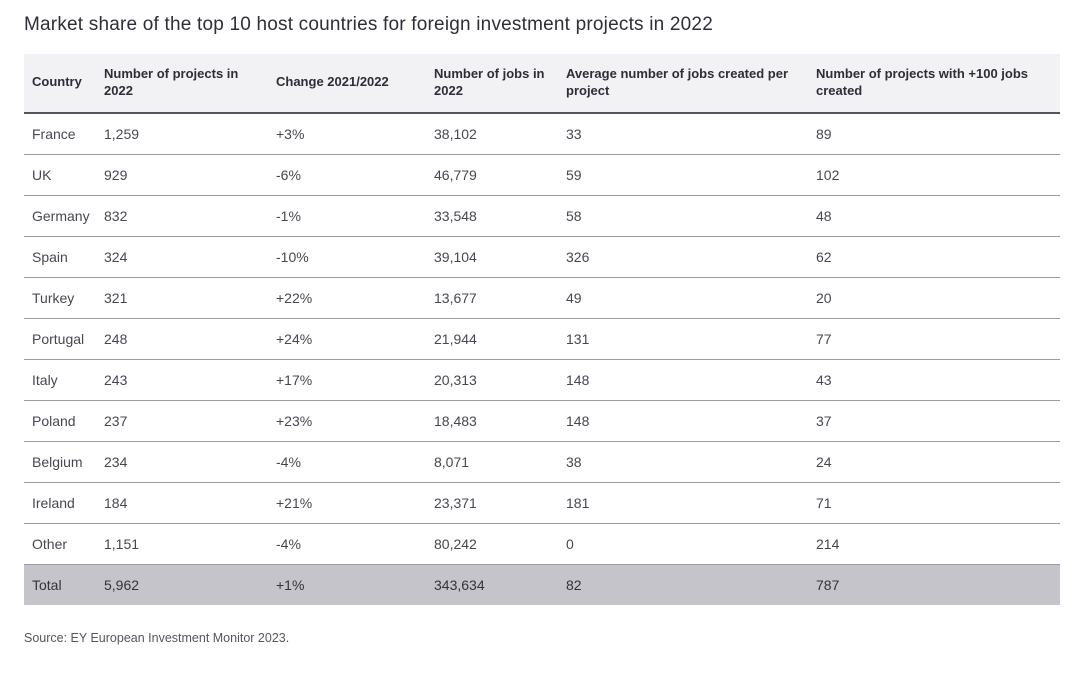 The image size is (1080, 699). I want to click on table-cell: 5,962, so click(182, 584).